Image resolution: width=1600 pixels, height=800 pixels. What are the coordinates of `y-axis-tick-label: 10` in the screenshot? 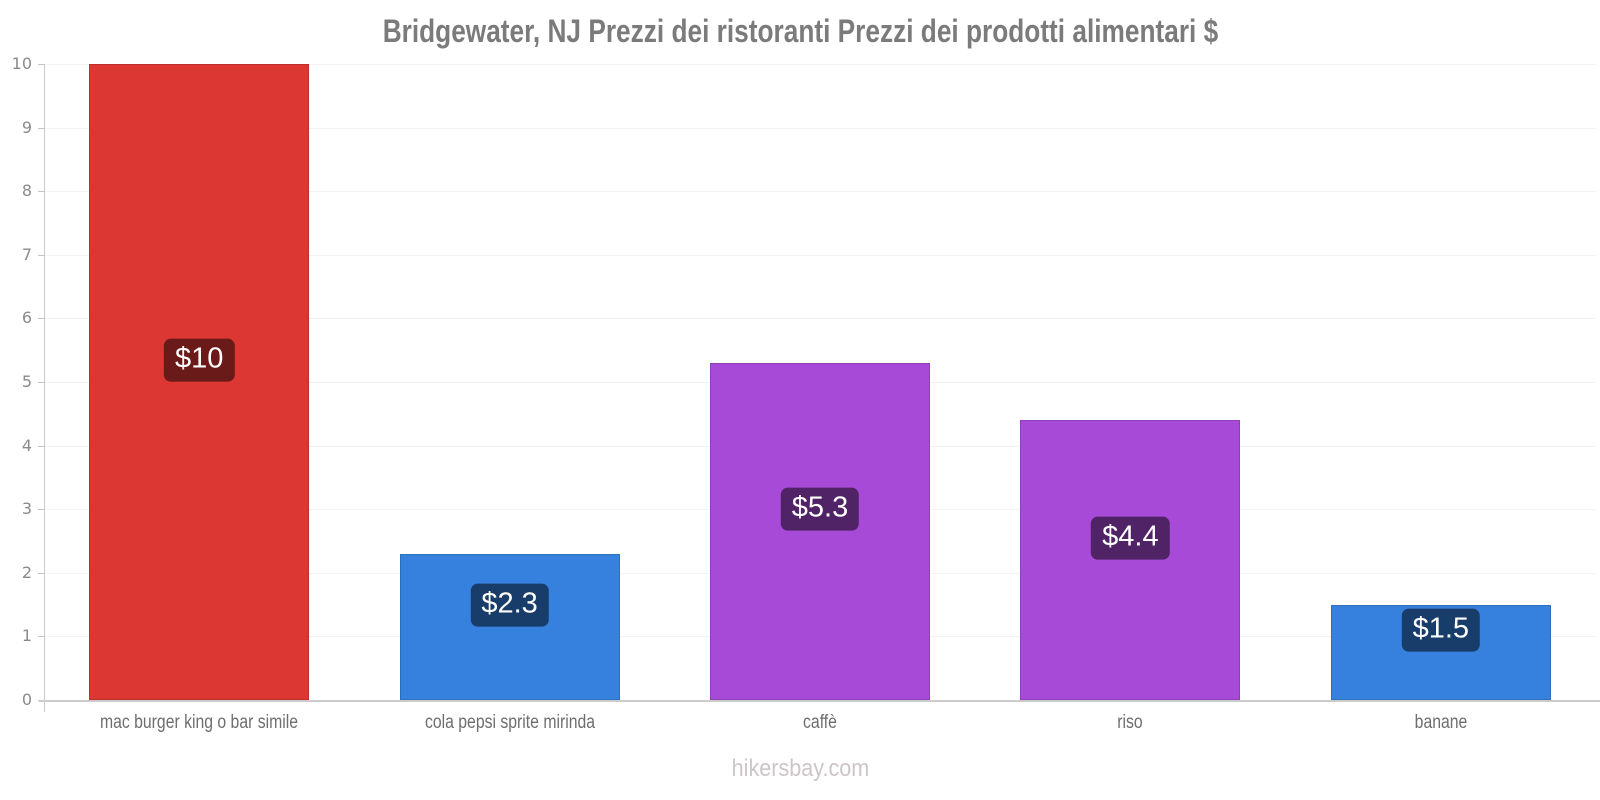 It's located at (21, 63).